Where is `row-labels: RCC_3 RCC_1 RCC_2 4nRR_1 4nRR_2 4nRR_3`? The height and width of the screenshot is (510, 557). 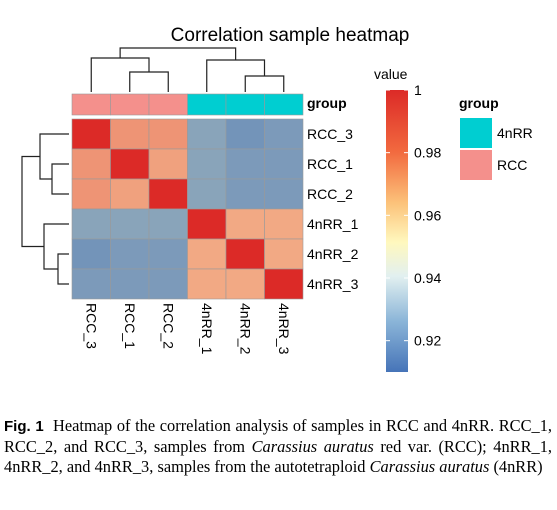
row-labels: RCC_3 RCC_1 RCC_2 4nRR_1 4nRR_2 4nRR_3 is located at coordinates (333, 209).